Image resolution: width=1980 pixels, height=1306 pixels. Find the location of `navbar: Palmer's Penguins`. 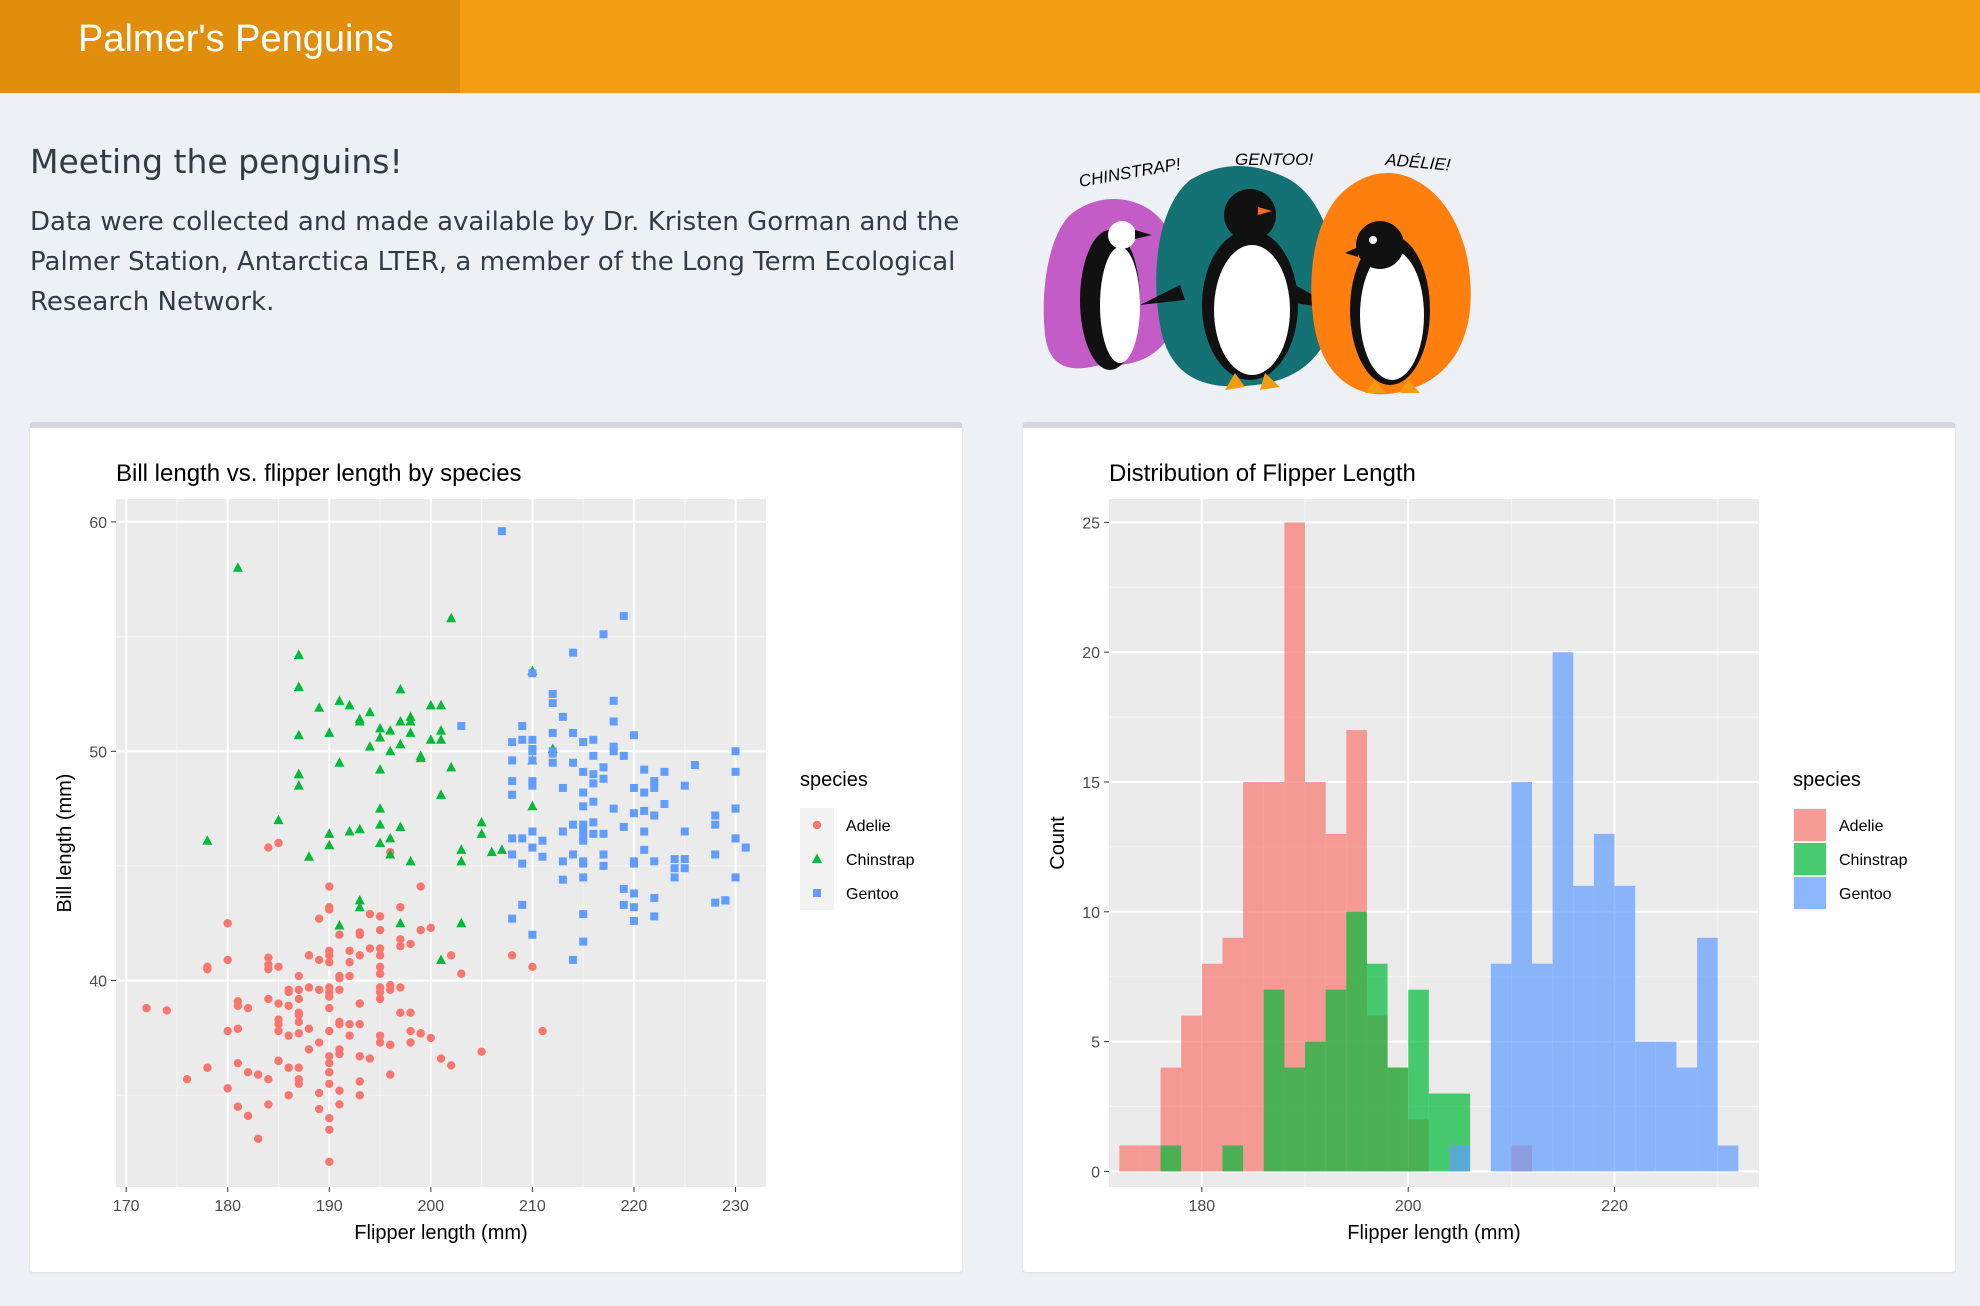

navbar: Palmer's Penguins is located at coordinates (990, 46).